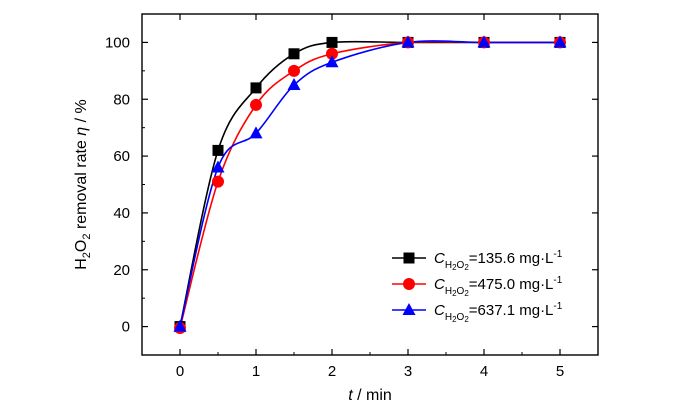 Image resolution: width=700 pixels, height=415 pixels. Describe the element at coordinates (121, 270) in the screenshot. I see `y-tick-label: 20` at that location.